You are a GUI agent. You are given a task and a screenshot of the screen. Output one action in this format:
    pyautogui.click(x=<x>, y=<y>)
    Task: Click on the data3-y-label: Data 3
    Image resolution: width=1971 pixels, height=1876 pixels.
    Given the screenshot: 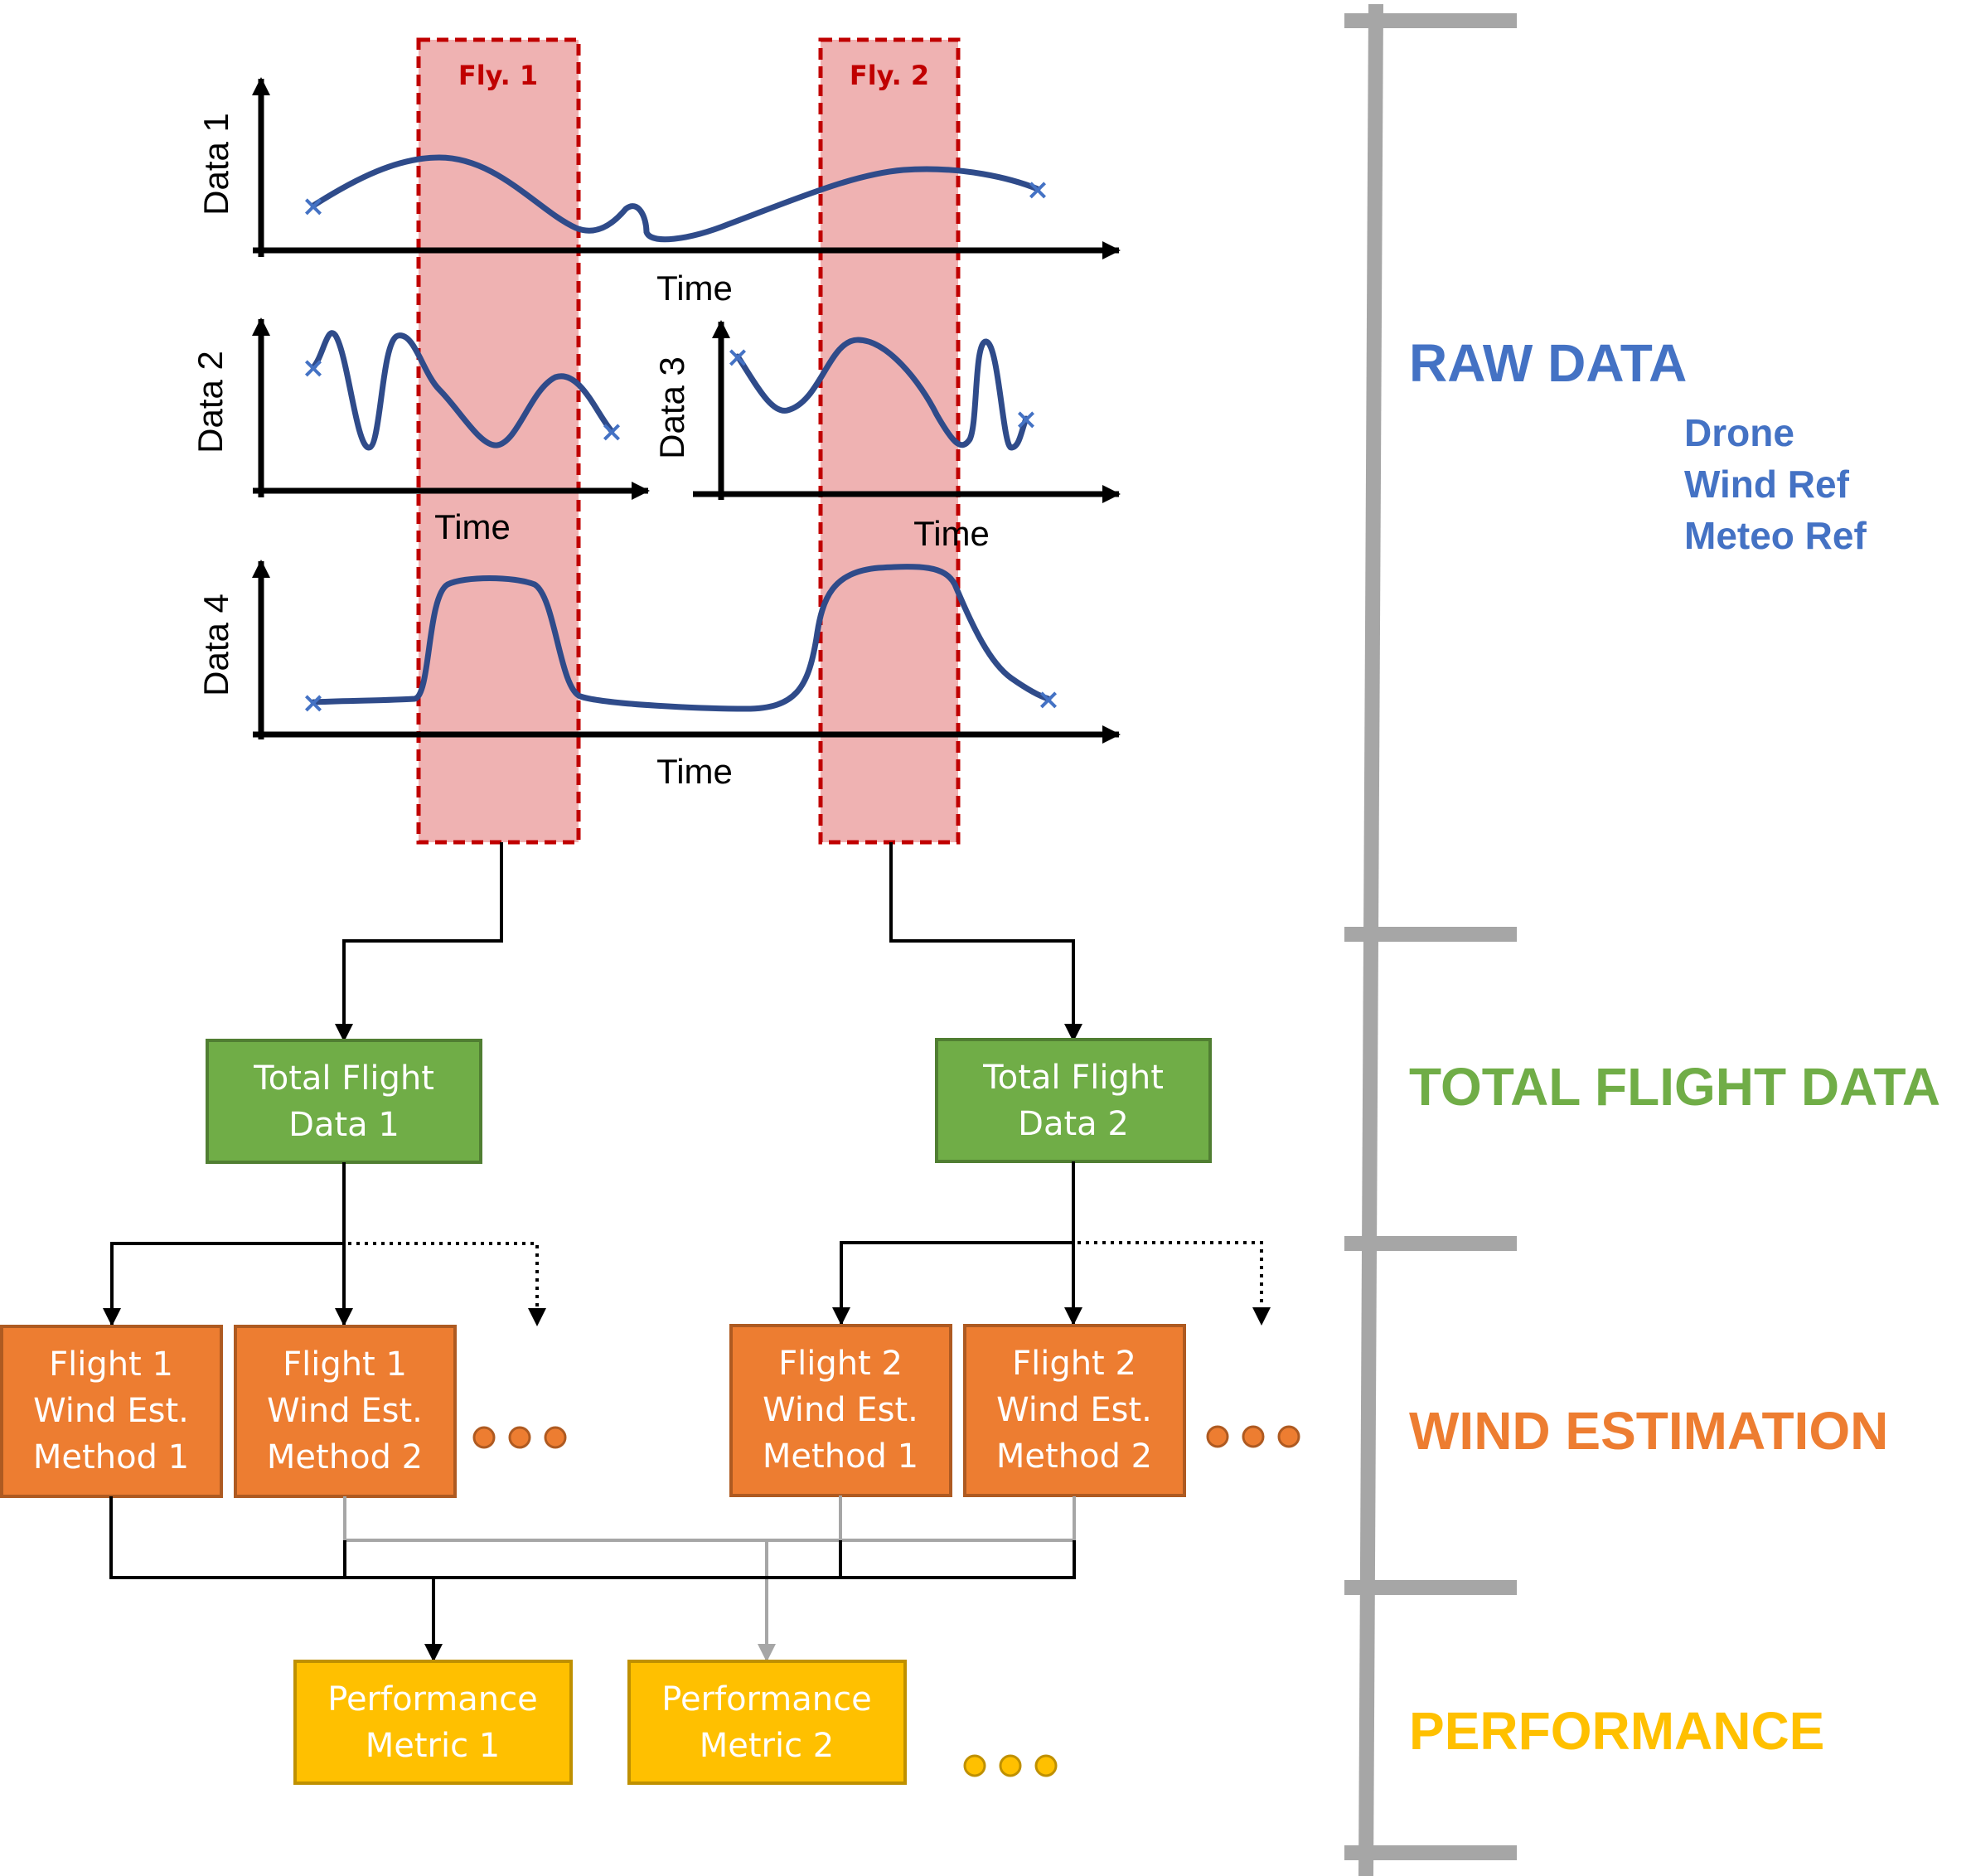 What is the action you would take?
    pyautogui.click(x=671, y=407)
    